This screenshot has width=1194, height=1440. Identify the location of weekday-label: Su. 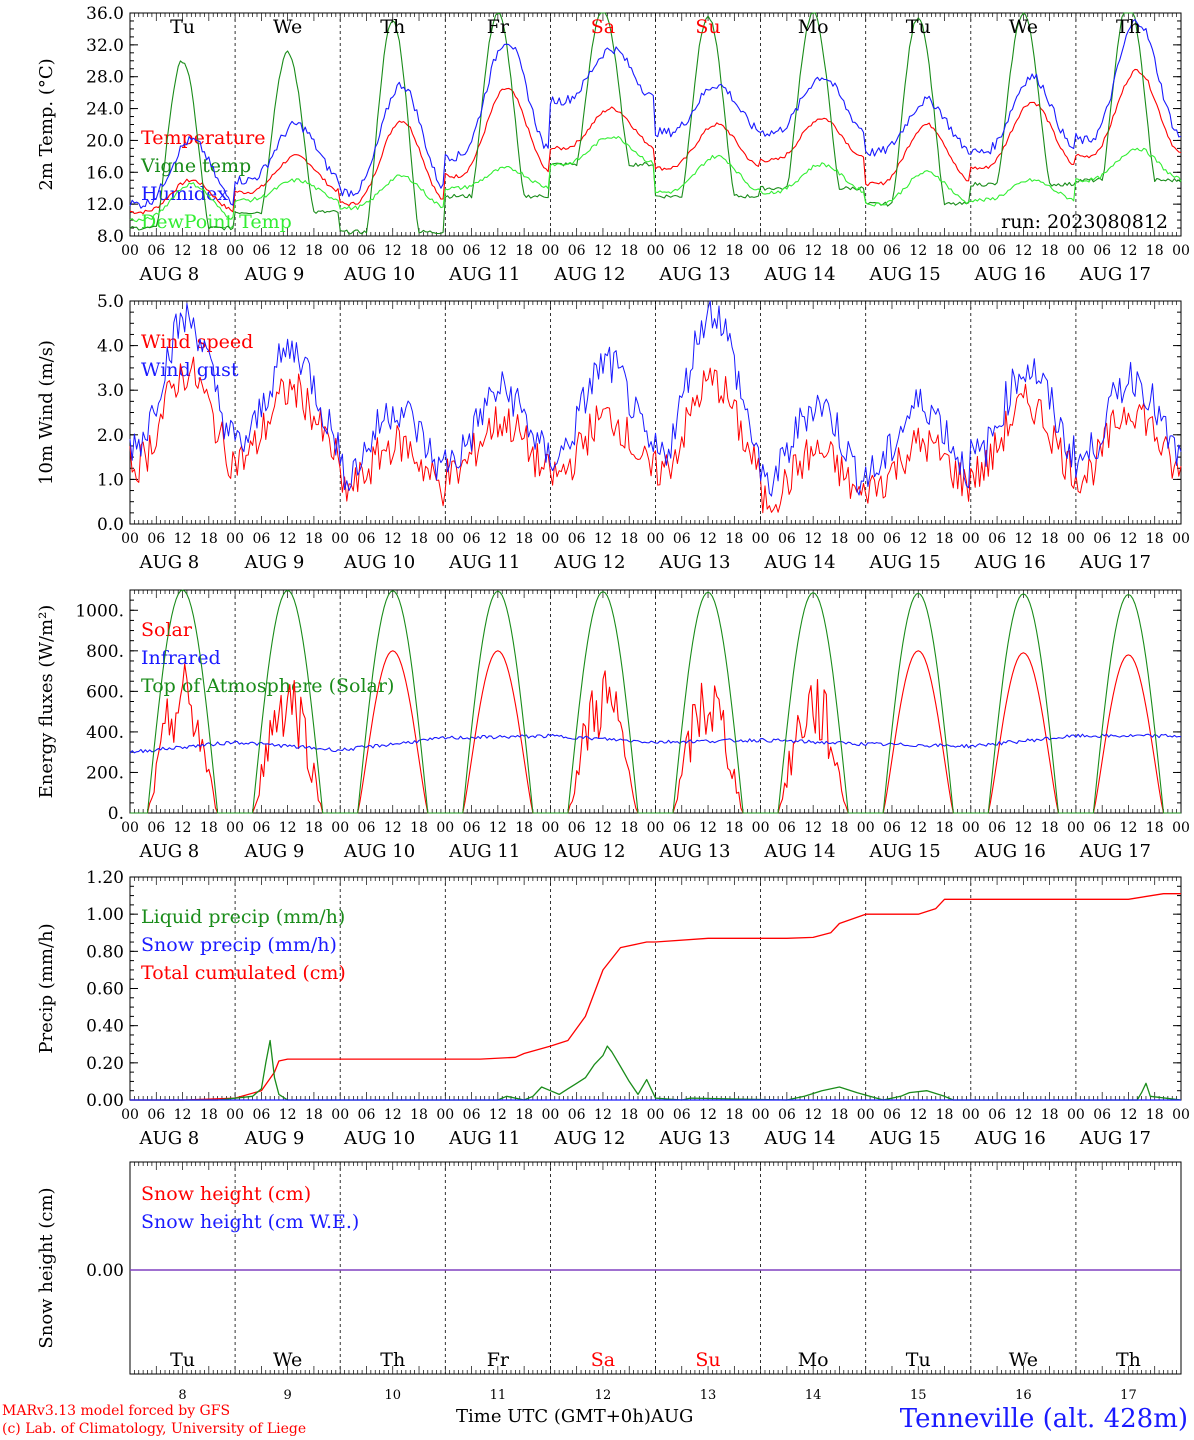
(707, 1360).